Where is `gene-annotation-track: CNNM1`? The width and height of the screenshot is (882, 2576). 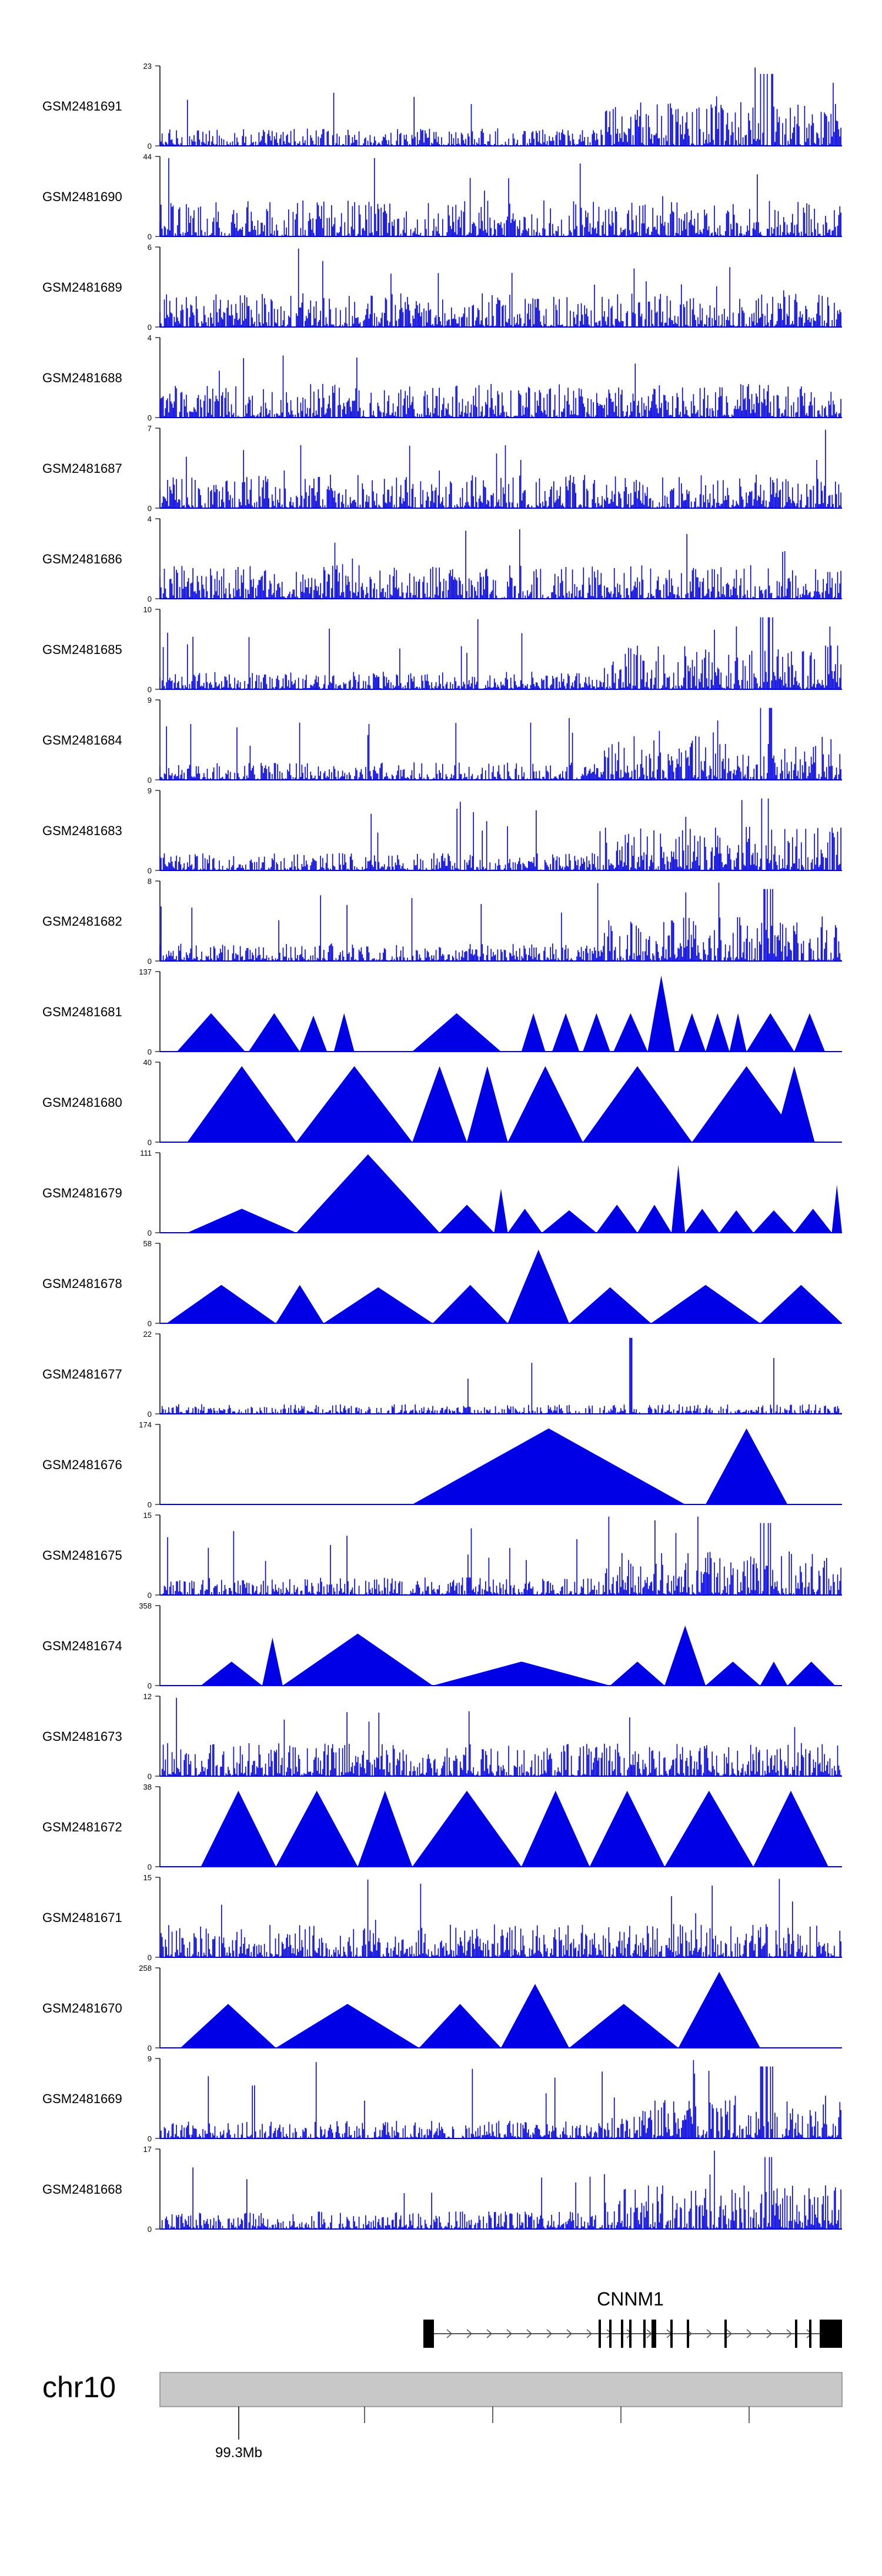
gene-annotation-track: CNNM1 is located at coordinates (632, 2318).